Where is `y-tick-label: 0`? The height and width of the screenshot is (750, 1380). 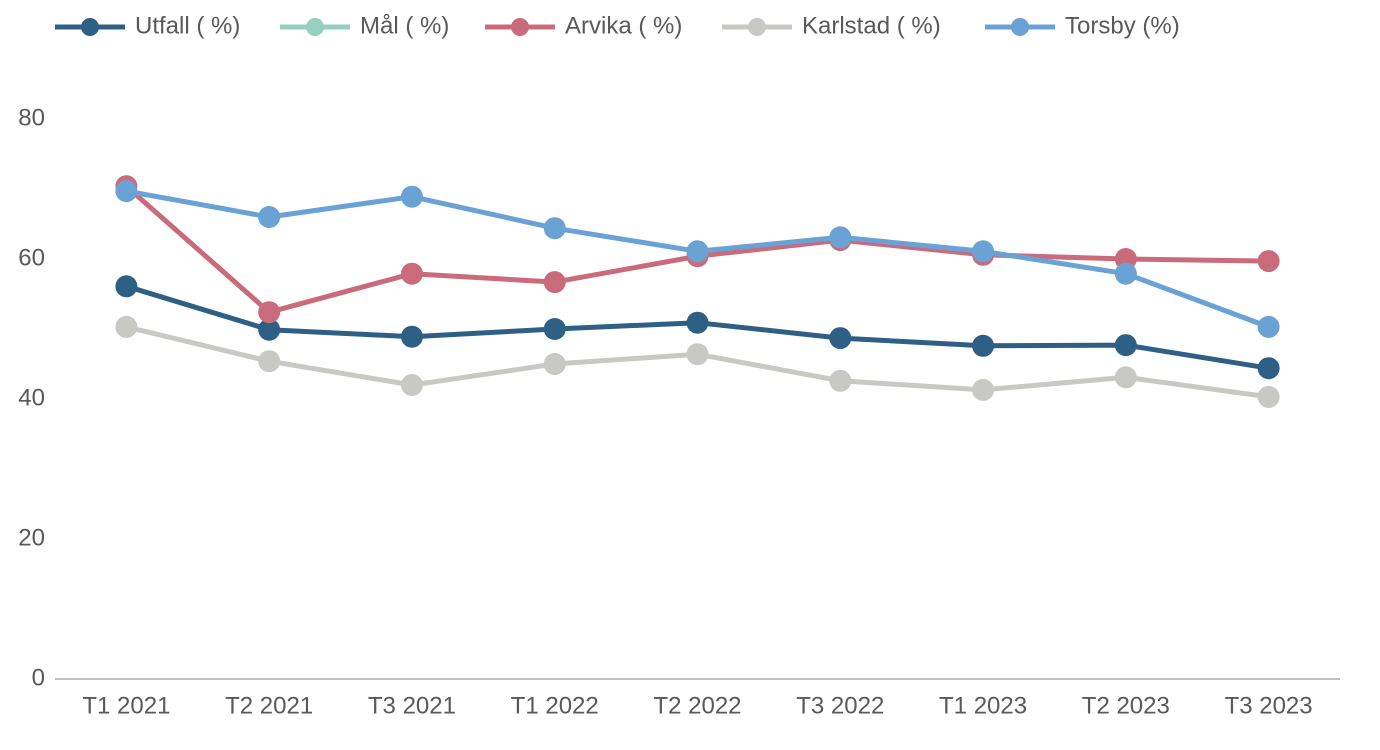
y-tick-label: 0 is located at coordinates (38, 677).